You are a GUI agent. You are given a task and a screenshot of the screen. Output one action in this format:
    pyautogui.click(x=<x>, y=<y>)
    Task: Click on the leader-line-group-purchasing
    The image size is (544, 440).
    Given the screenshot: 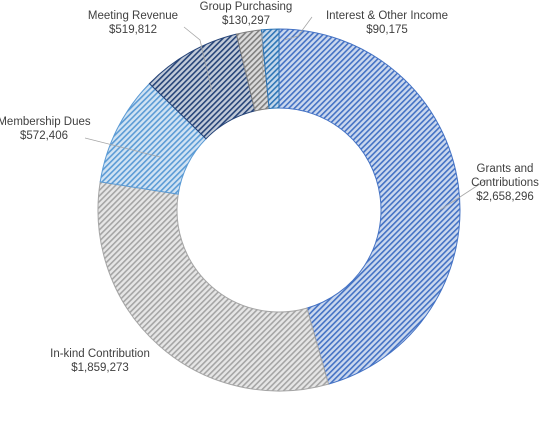 What is the action you would take?
    pyautogui.click(x=262, y=57)
    